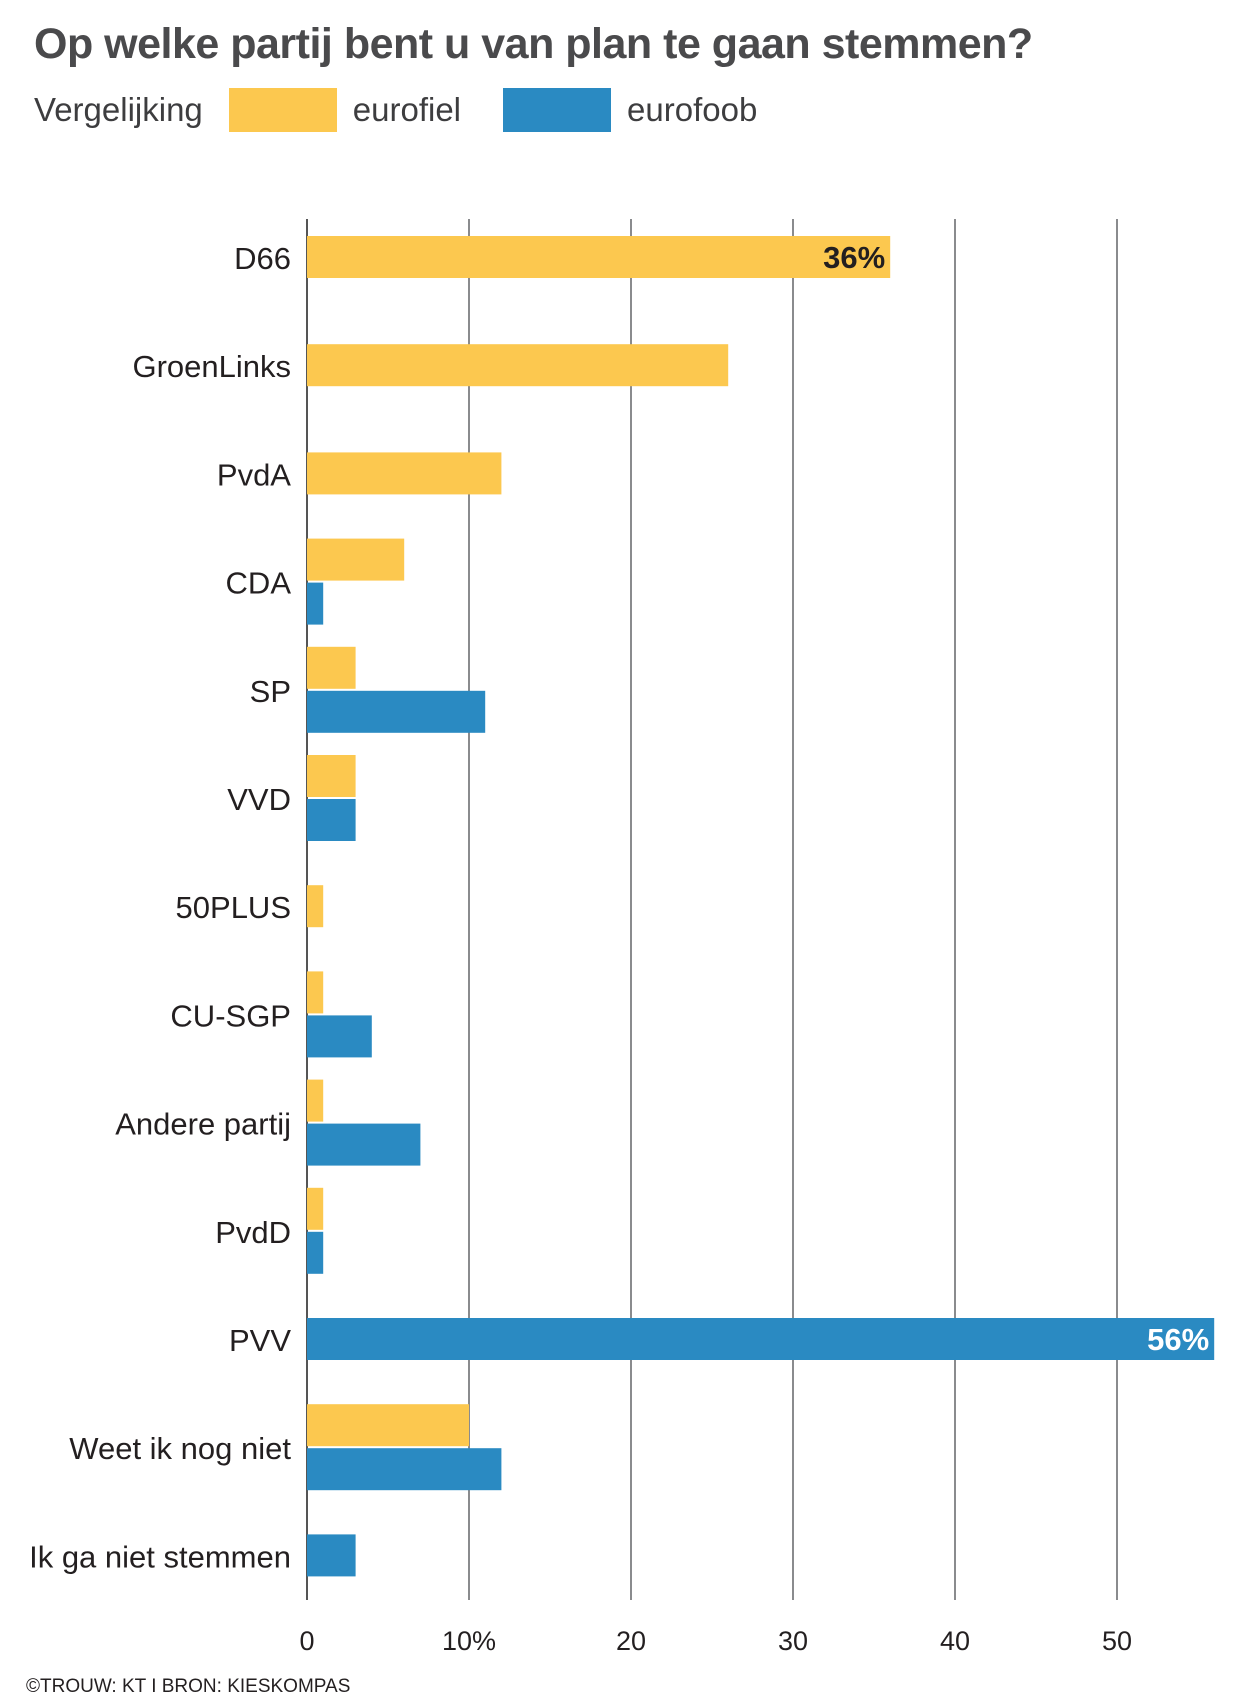 This screenshot has height=1702, width=1240. I want to click on category-label-vvd: VVD, so click(259, 799).